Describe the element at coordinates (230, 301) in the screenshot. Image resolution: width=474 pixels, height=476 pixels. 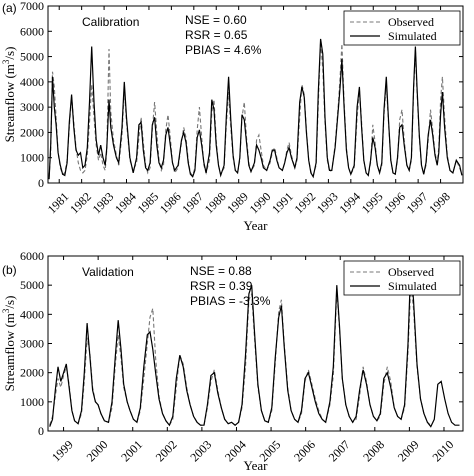
I see `stat-pbias: PBIAS = -3.3%` at that location.